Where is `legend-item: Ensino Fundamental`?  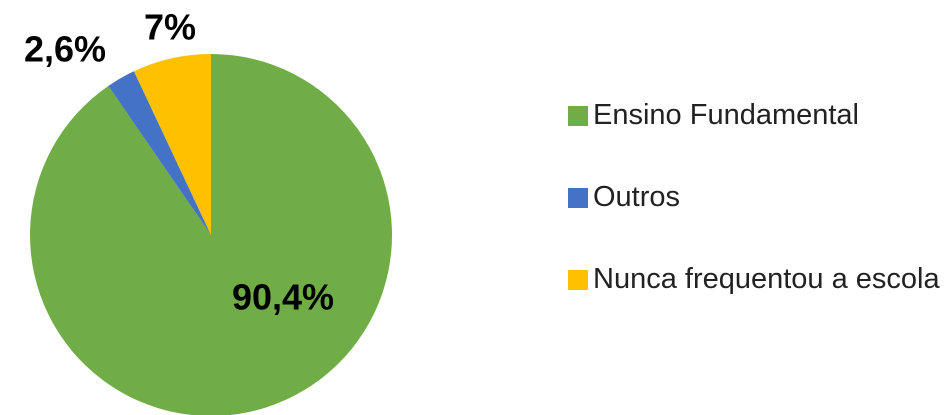 legend-item: Ensino Fundamental is located at coordinates (755, 115).